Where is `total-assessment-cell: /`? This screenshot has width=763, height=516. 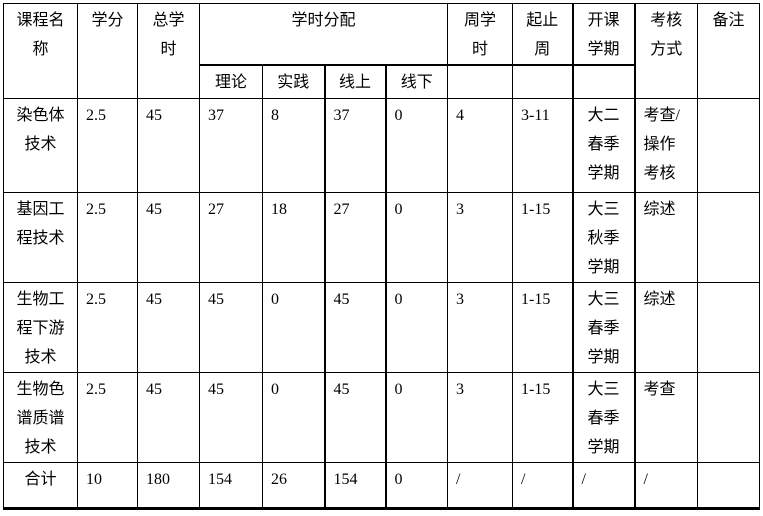 total-assessment-cell: / is located at coordinates (666, 485).